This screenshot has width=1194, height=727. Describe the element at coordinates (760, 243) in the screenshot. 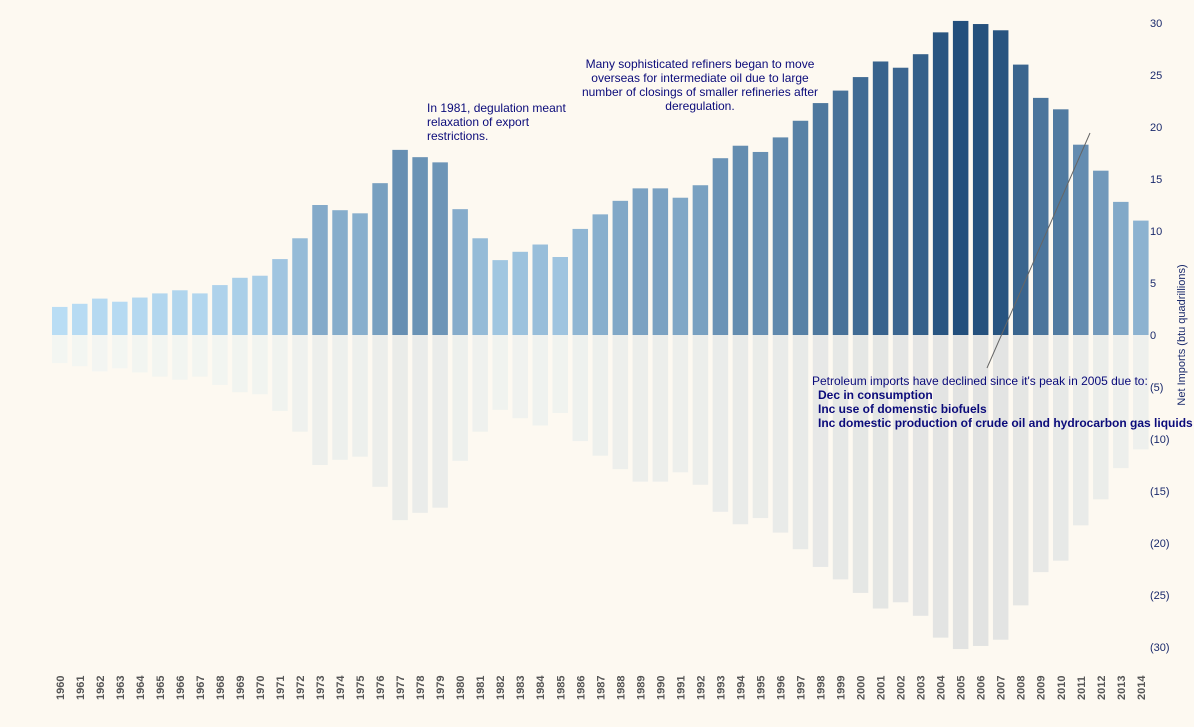

I see `bar-1995` at that location.